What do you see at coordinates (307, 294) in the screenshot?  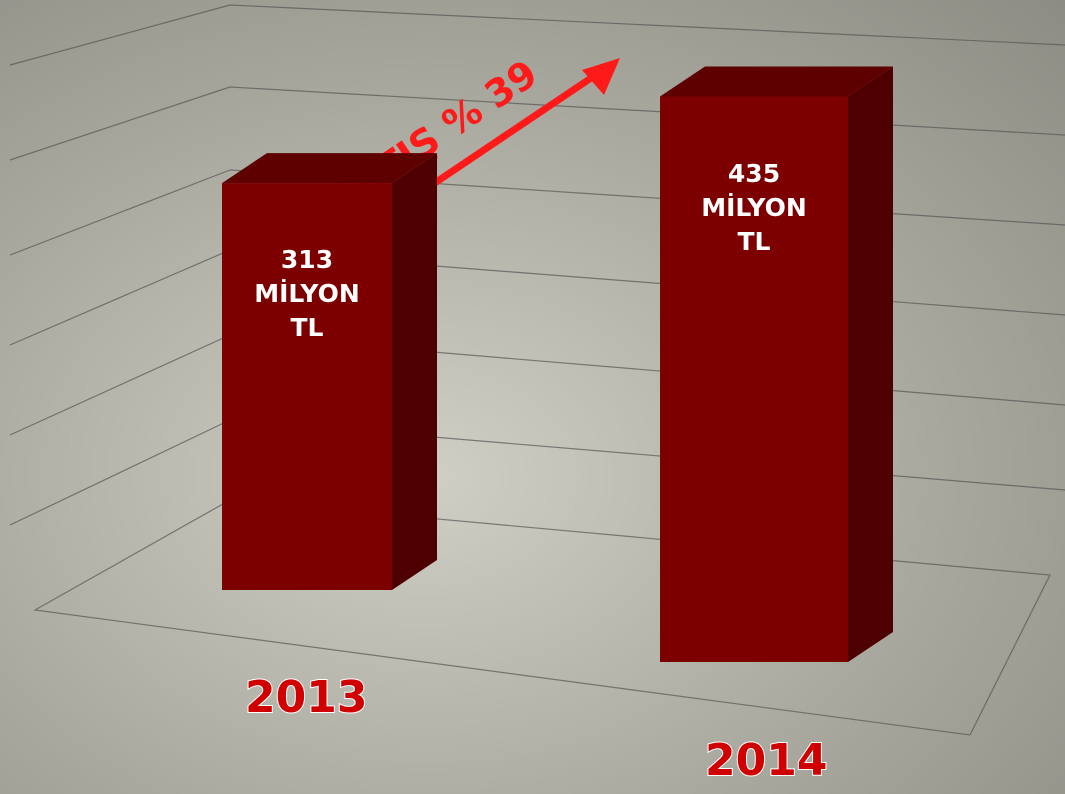 I see `value-label: 313 MİLYON TL` at bounding box center [307, 294].